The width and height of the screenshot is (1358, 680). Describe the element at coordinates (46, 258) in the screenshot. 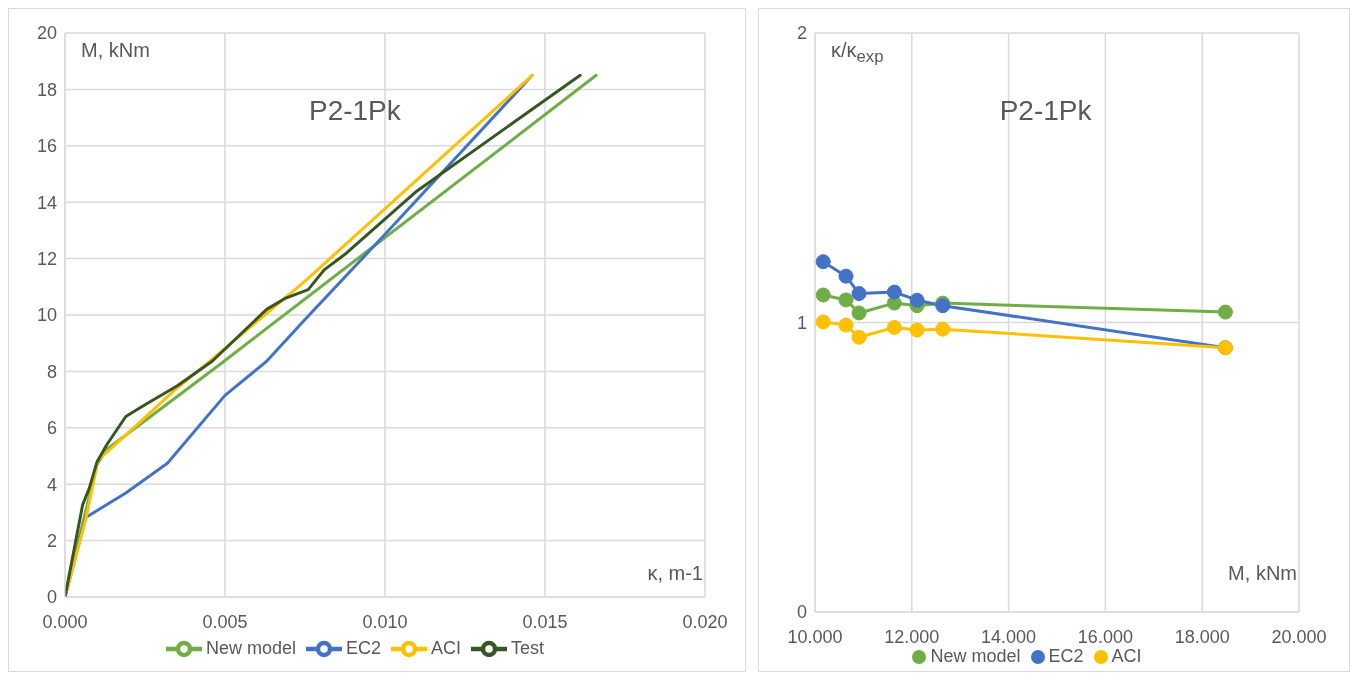

I see `y-tick-label: 12` at that location.